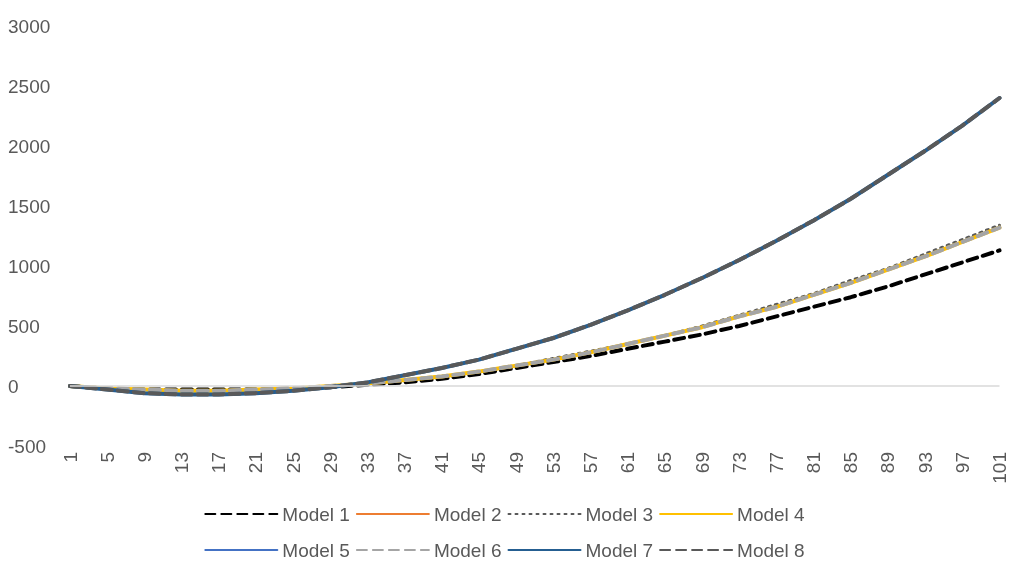 The width and height of the screenshot is (1009, 572). I want to click on x-tick-label: 21, so click(256, 463).